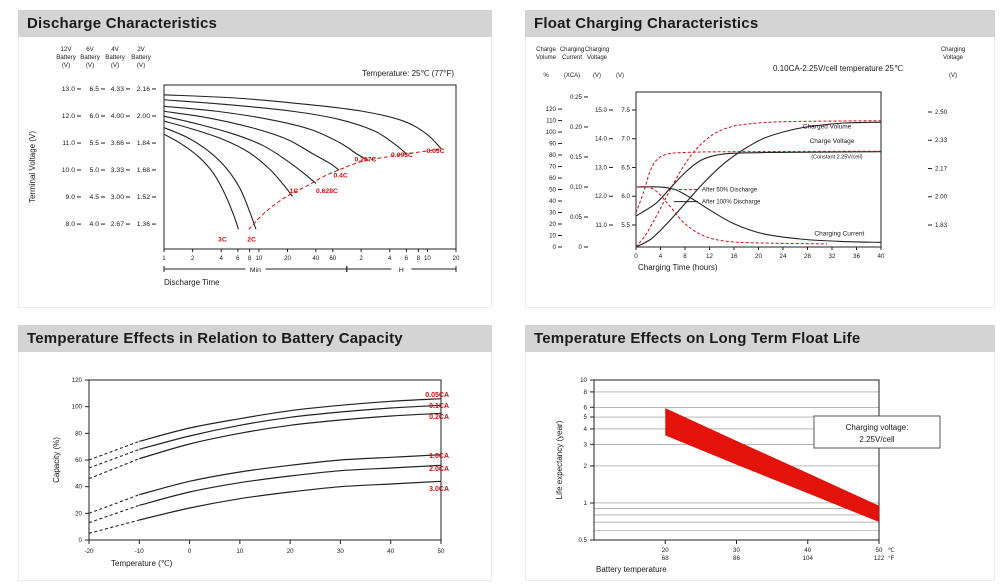 Image resolution: width=1000 pixels, height=587 pixels. Describe the element at coordinates (731, 203) in the screenshot. I see `svg-text: After 100% Discharge` at that location.